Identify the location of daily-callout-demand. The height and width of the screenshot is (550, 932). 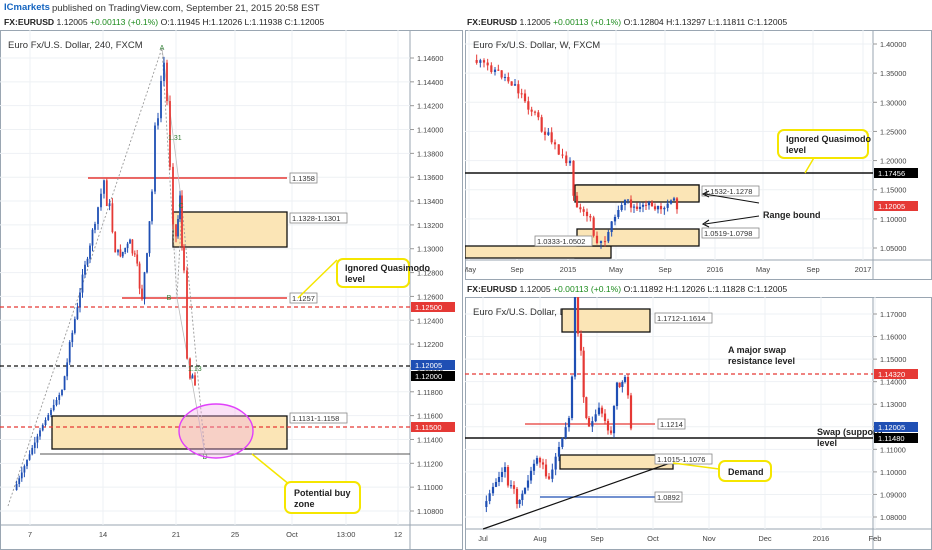
(745, 471).